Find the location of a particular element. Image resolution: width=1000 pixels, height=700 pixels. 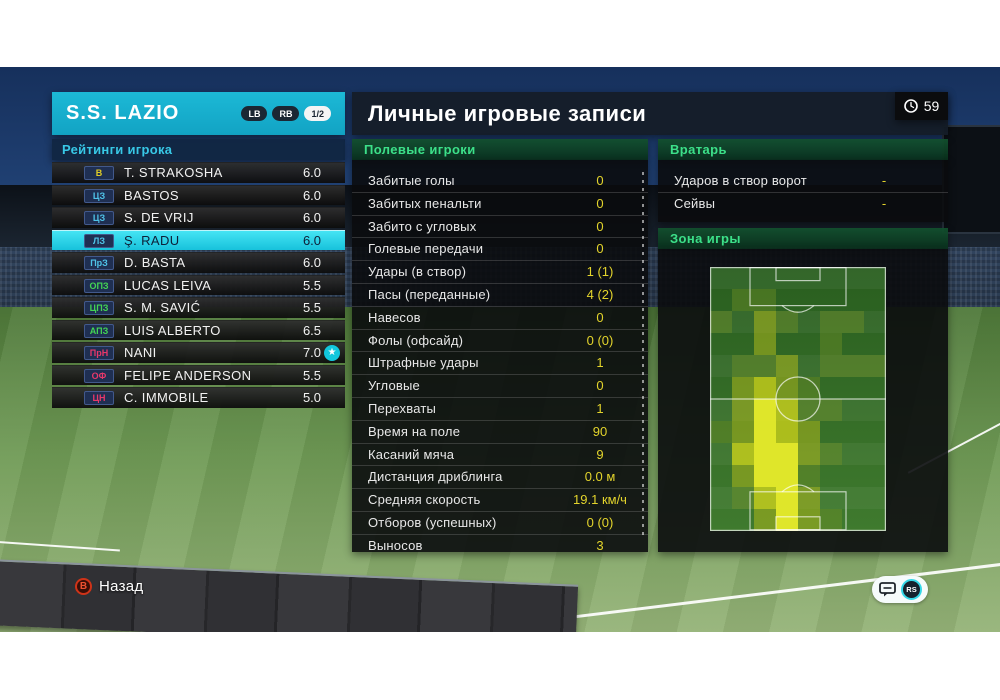

player-name: S. M. SAVIĆ is located at coordinates (162, 307).